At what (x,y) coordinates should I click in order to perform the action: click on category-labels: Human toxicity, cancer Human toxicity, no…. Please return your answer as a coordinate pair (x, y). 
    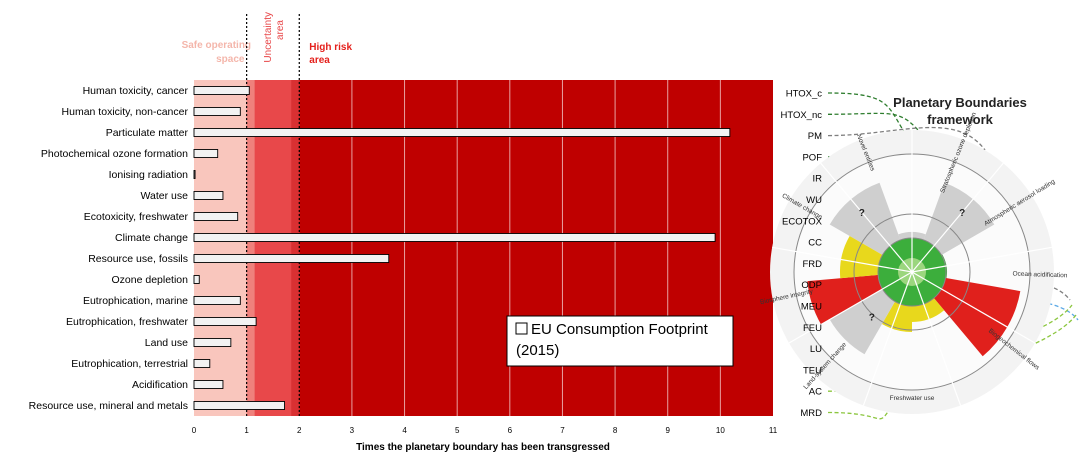
    Looking at the image, I should click on (109, 248).